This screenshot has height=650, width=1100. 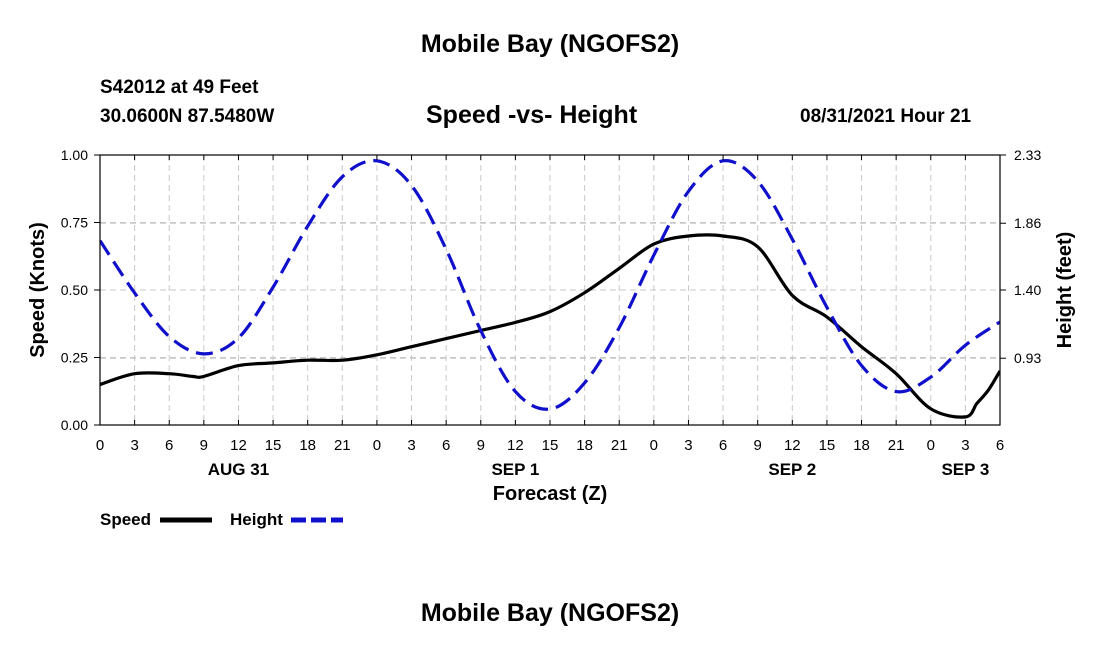 What do you see at coordinates (1027, 155) in the screenshot?
I see `y2-tick-label: 2.33` at bounding box center [1027, 155].